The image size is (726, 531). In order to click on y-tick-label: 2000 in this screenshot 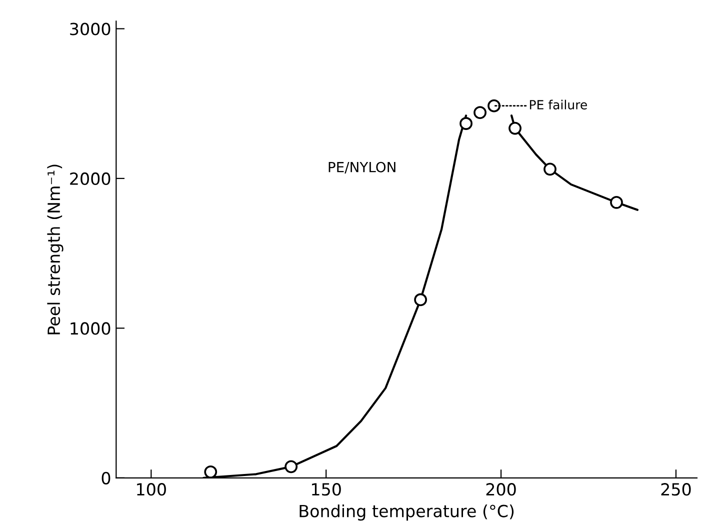, I will do `click(90, 179)`.